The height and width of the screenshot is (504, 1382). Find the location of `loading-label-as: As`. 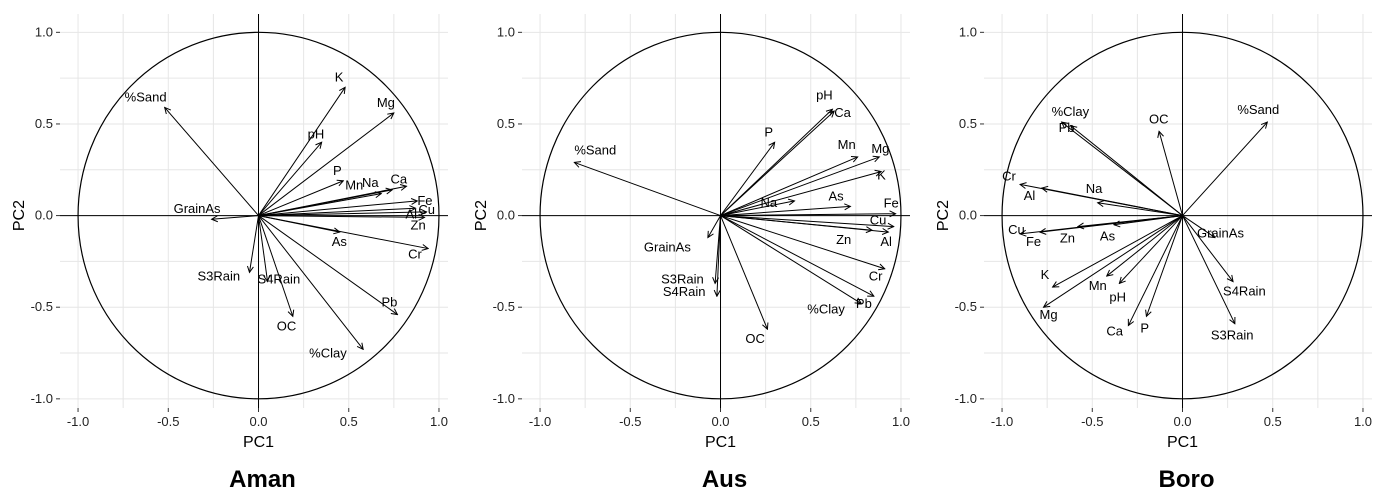

loading-label-as: As is located at coordinates (340, 241).